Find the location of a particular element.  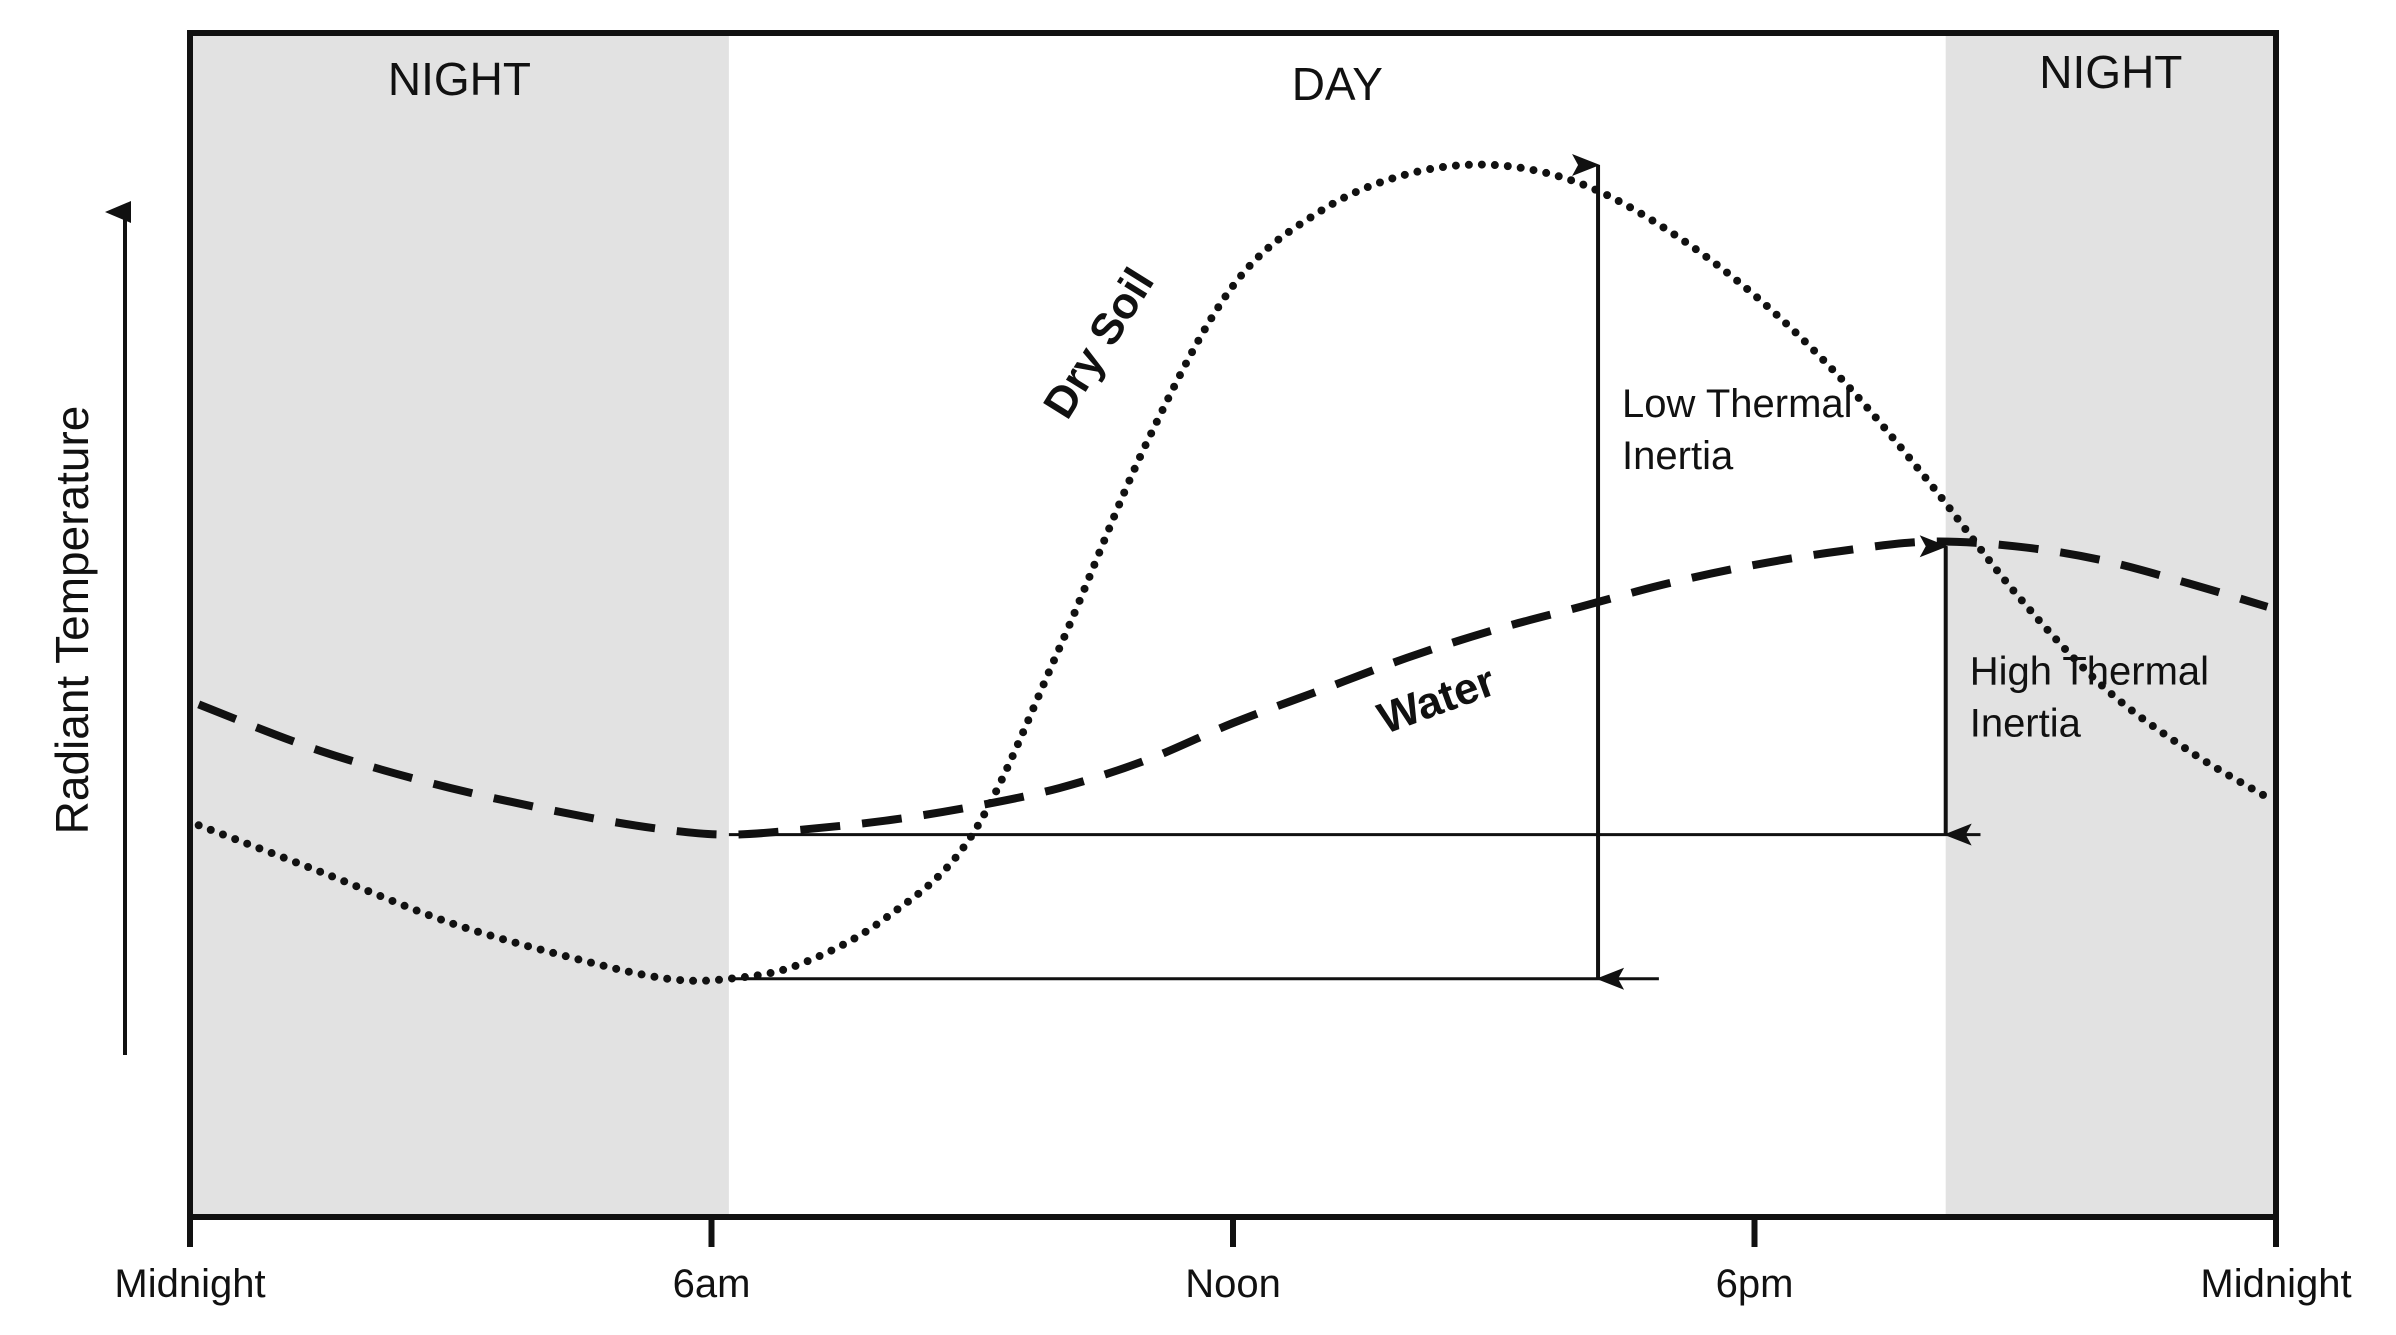

x-axis: Midnight 6am Noon 6pm Midnight is located at coordinates (1233, 1261).